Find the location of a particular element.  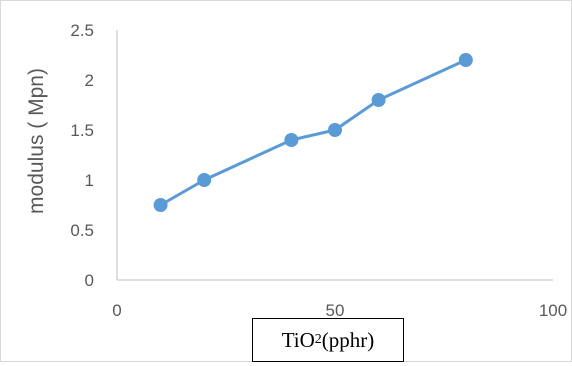

y-tick-label: 0 is located at coordinates (89, 280).